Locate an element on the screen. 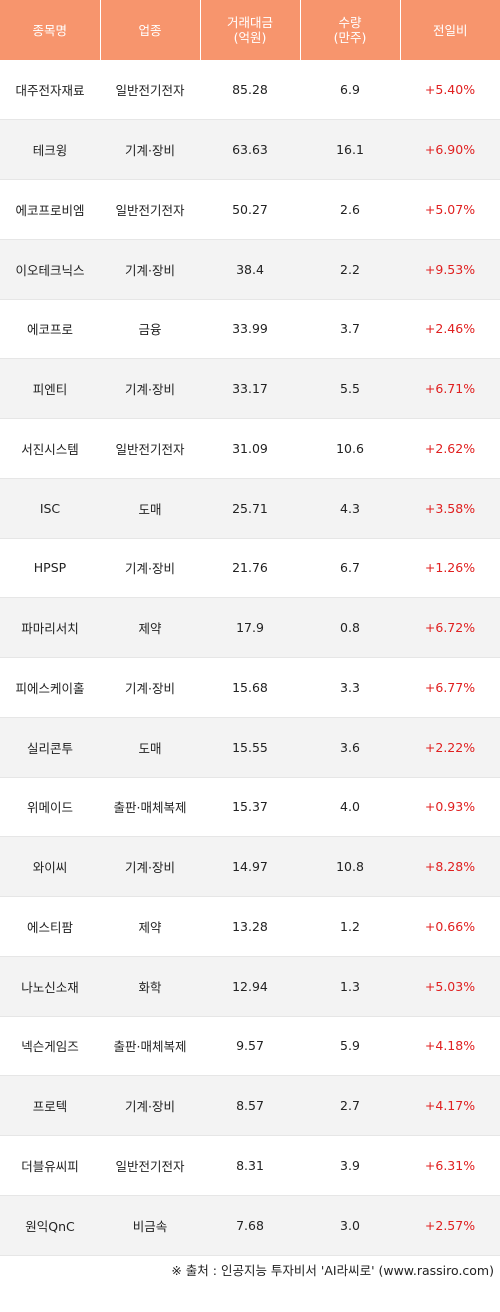 The image size is (500, 1312). cell-volume: 5.9 is located at coordinates (350, 1046).